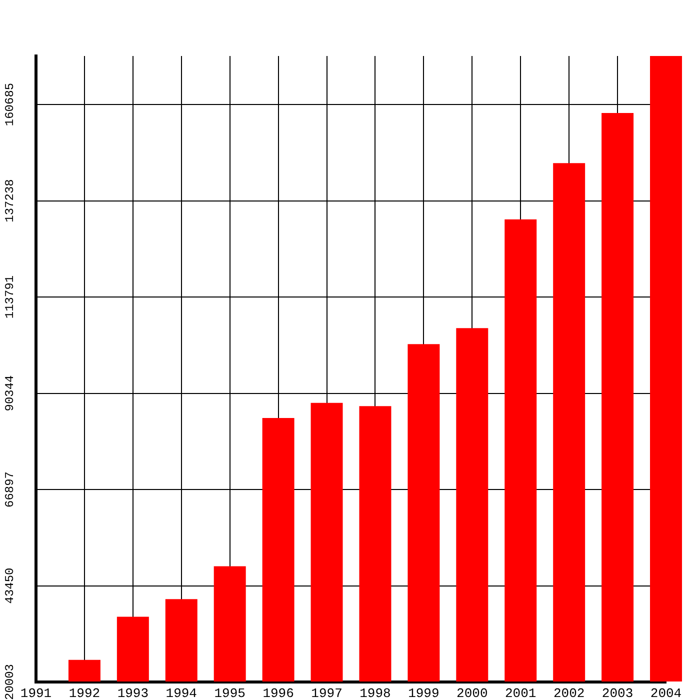  What do you see at coordinates (569, 693) in the screenshot?
I see `x-tick-label: 2002` at bounding box center [569, 693].